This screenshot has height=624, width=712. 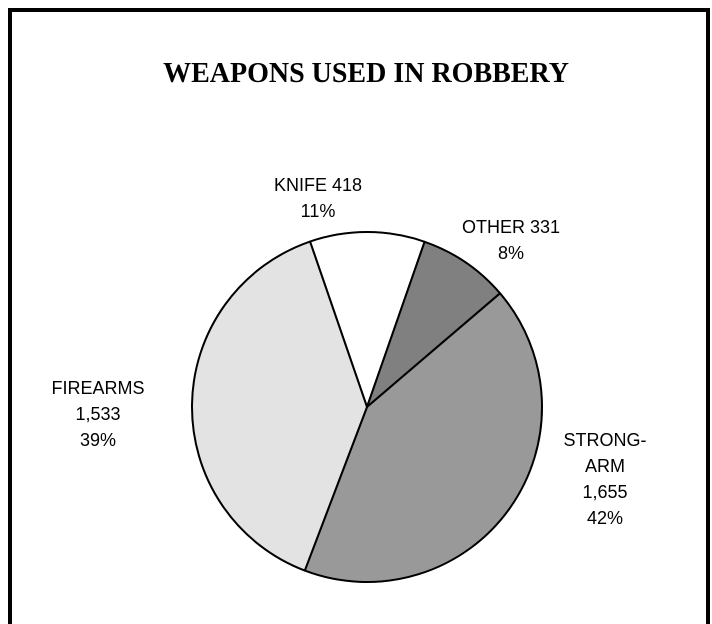 I want to click on slice-label-line: 1,533, so click(x=97, y=414).